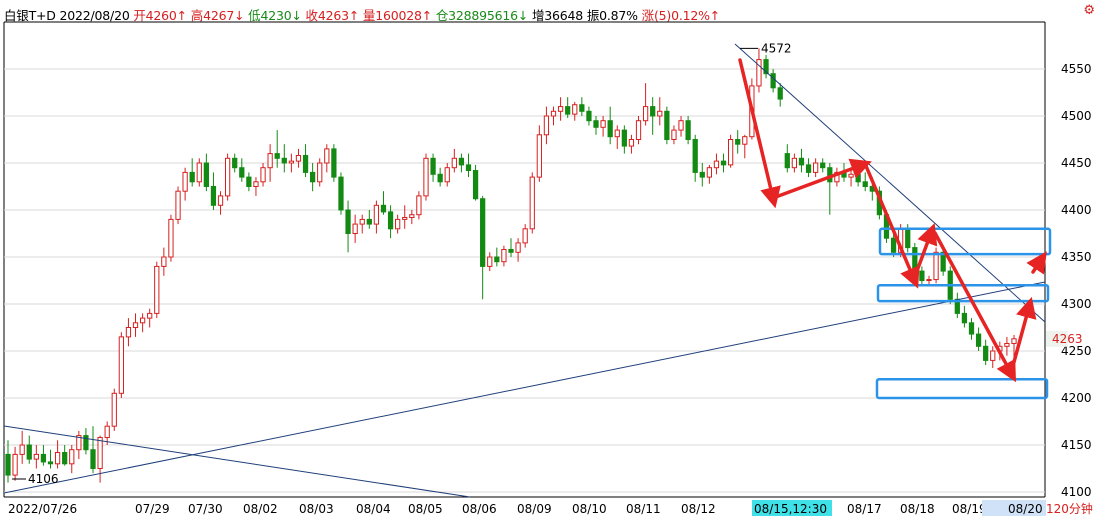  I want to click on x-label-highlight-bg, so click(792, 508).